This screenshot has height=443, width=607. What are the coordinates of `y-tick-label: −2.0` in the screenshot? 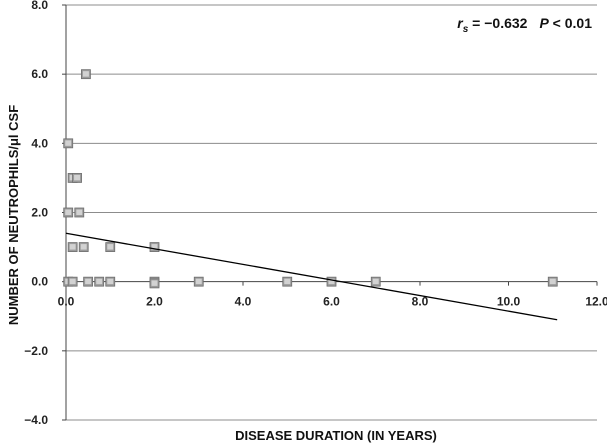 It's located at (36, 351).